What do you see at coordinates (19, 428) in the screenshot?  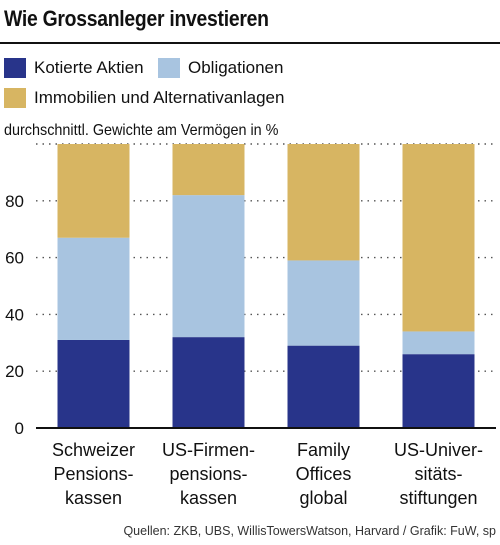 I see `y-tick-label: 0` at bounding box center [19, 428].